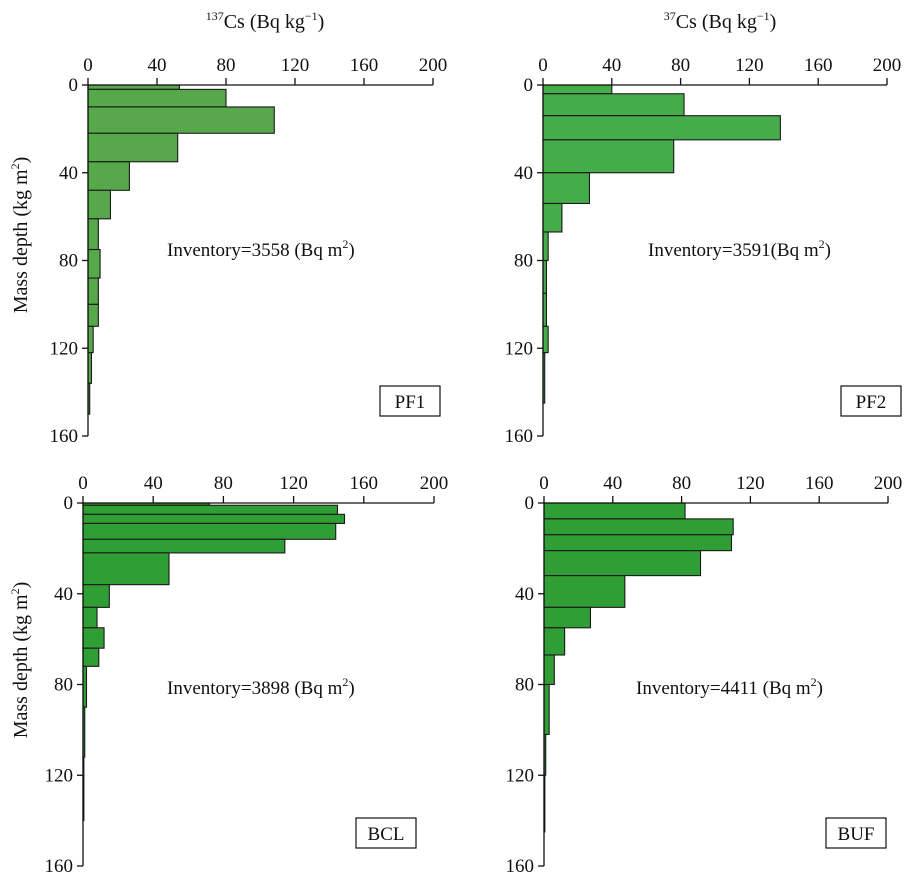  I want to click on x-axis-title: 37Cs (Bq kg−1), so click(720, 21).